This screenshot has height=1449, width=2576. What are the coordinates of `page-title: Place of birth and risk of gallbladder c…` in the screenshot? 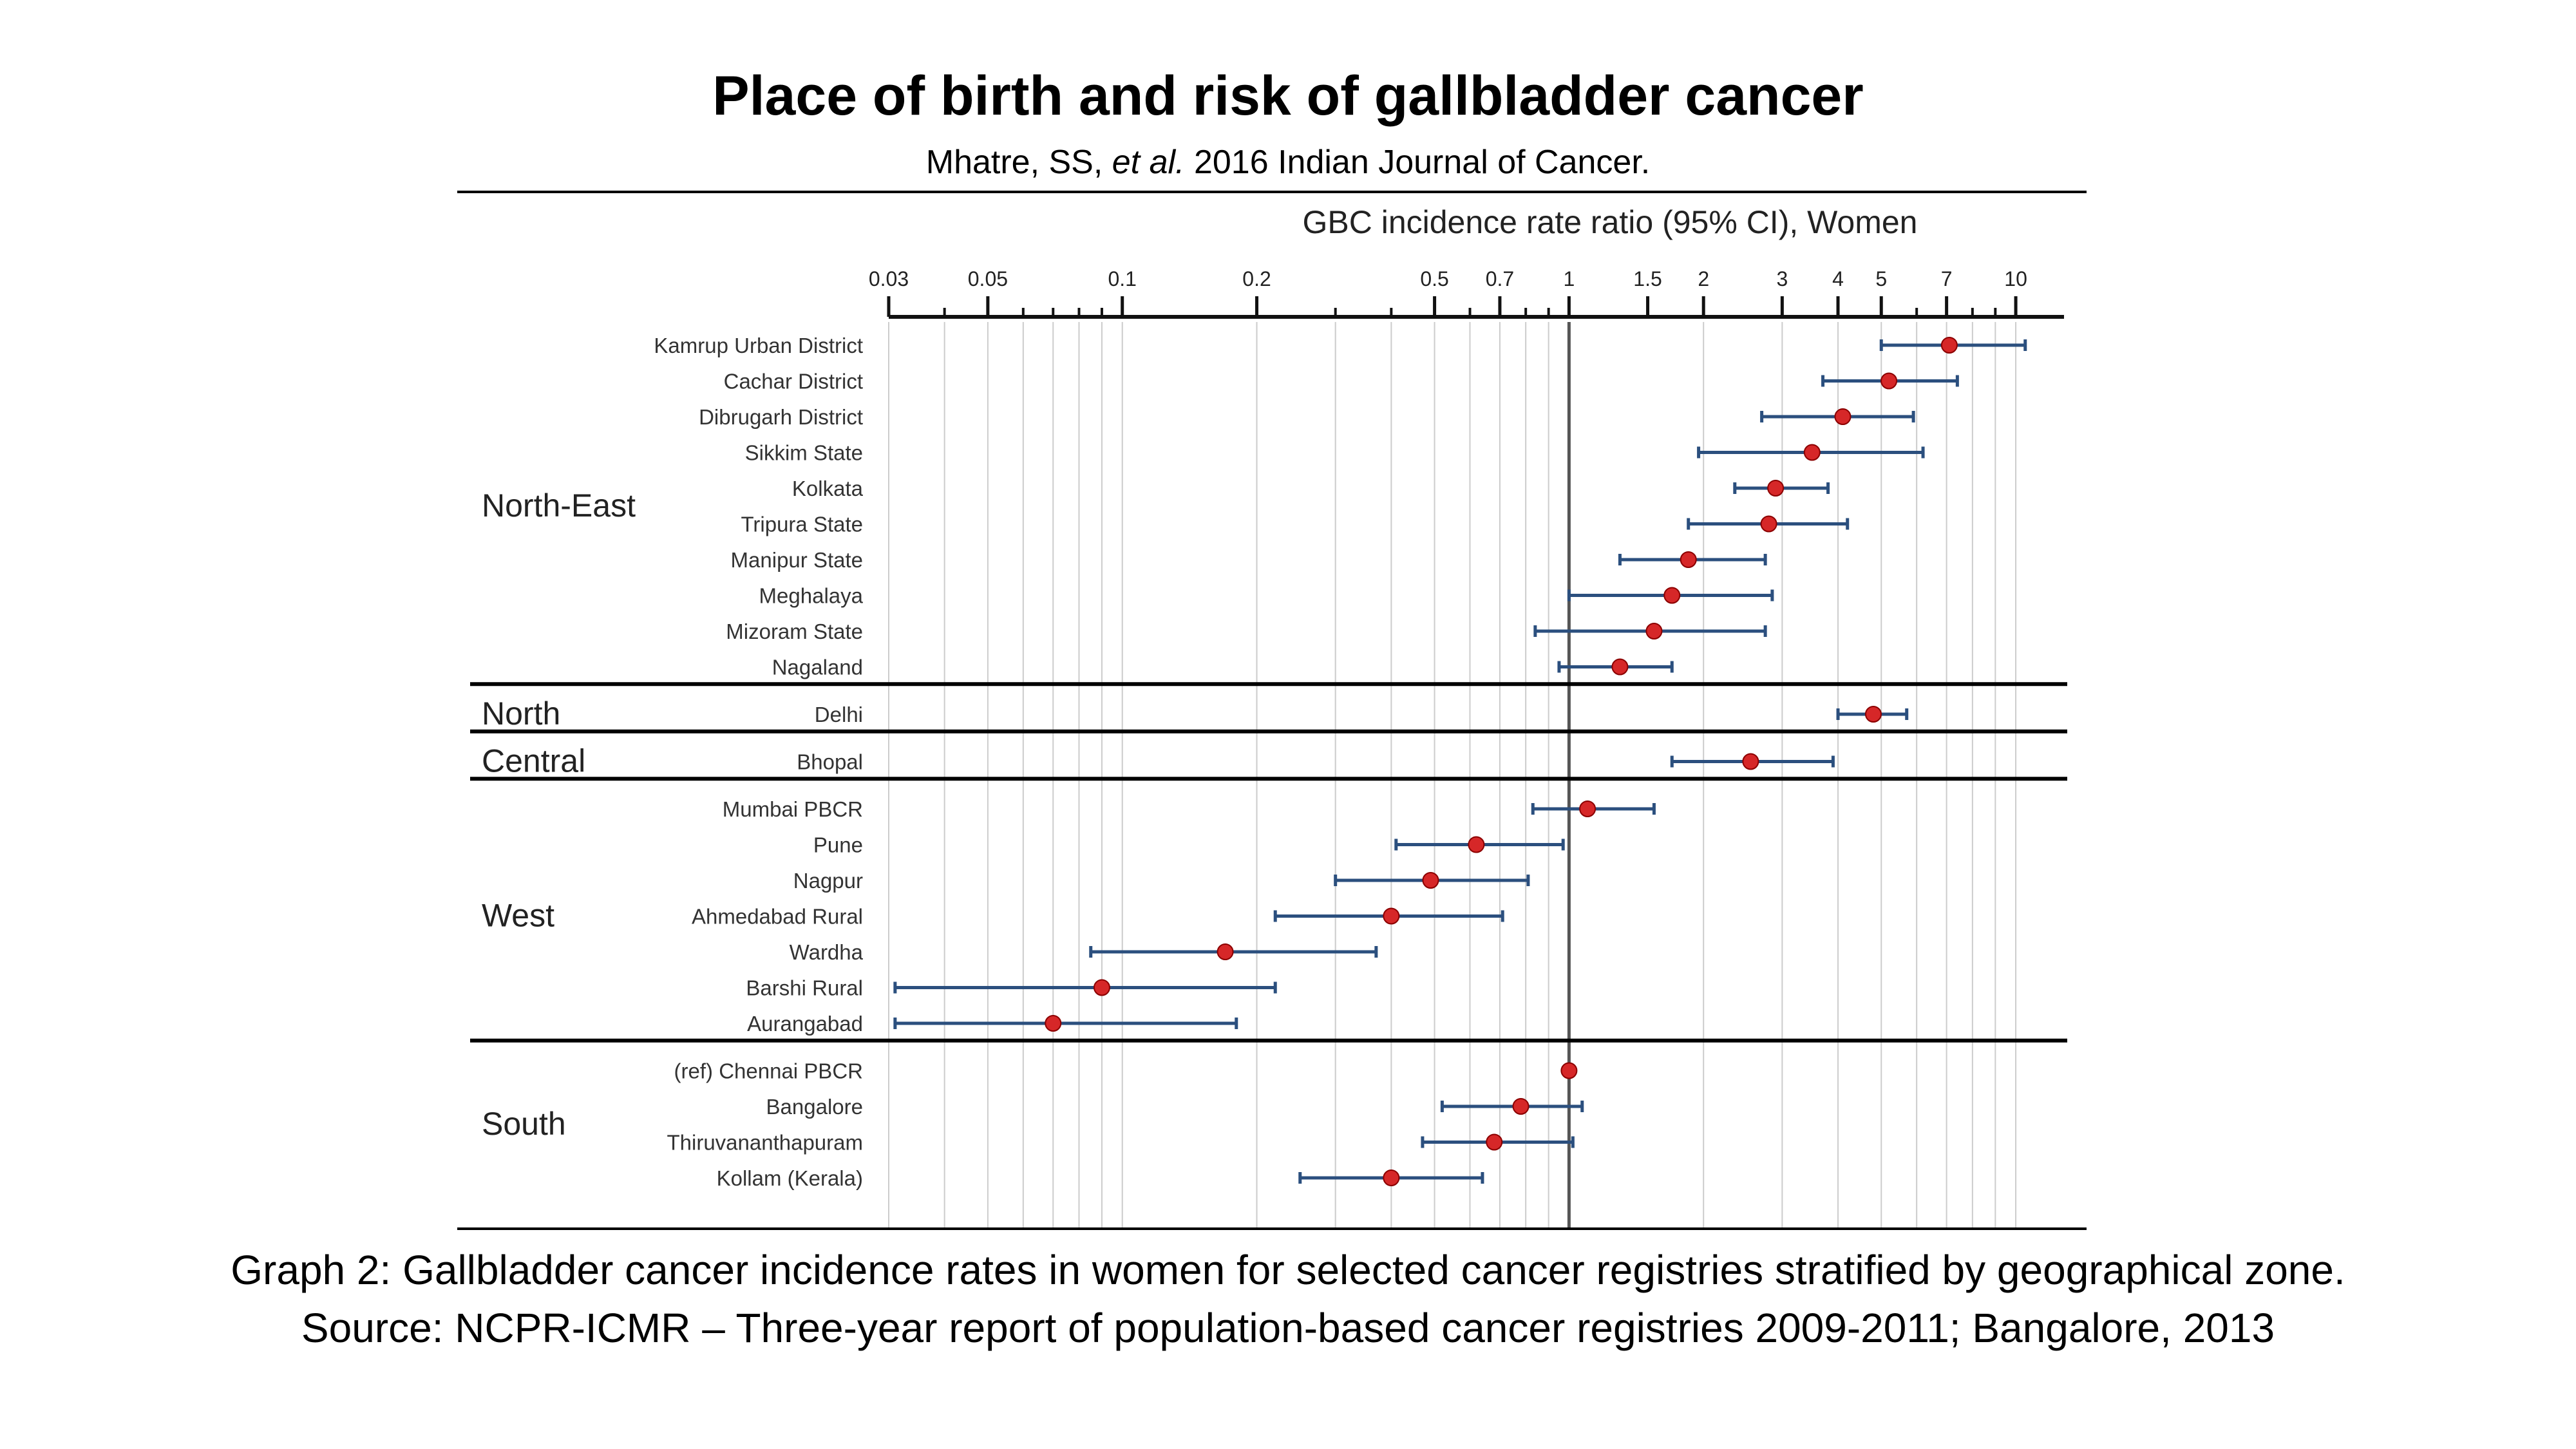 It's located at (1288, 96).